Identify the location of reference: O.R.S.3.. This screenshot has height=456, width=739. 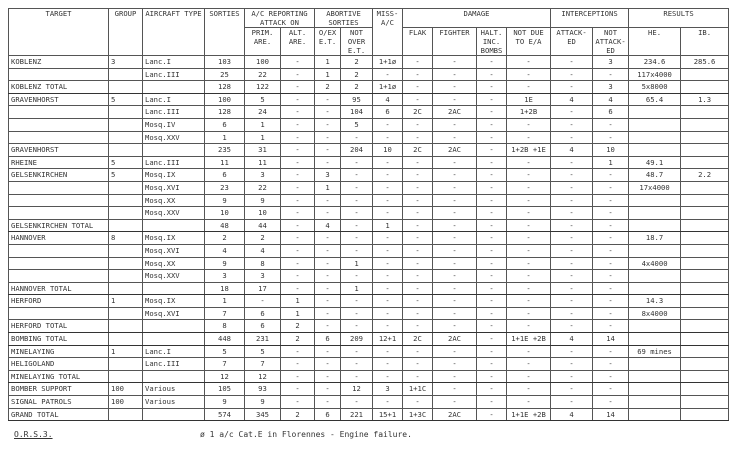
(33, 434).